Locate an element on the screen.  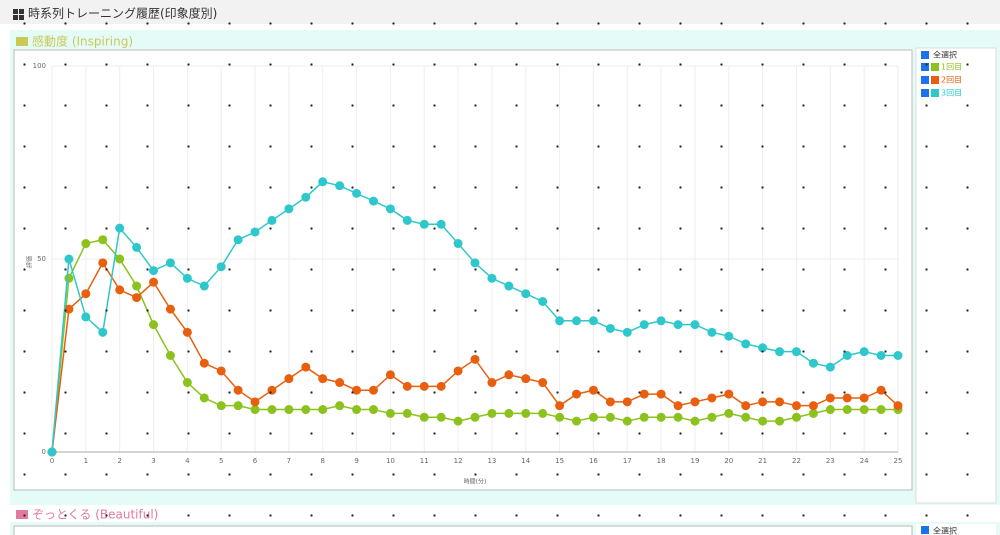
x-tick-label: 16 is located at coordinates (593, 461).